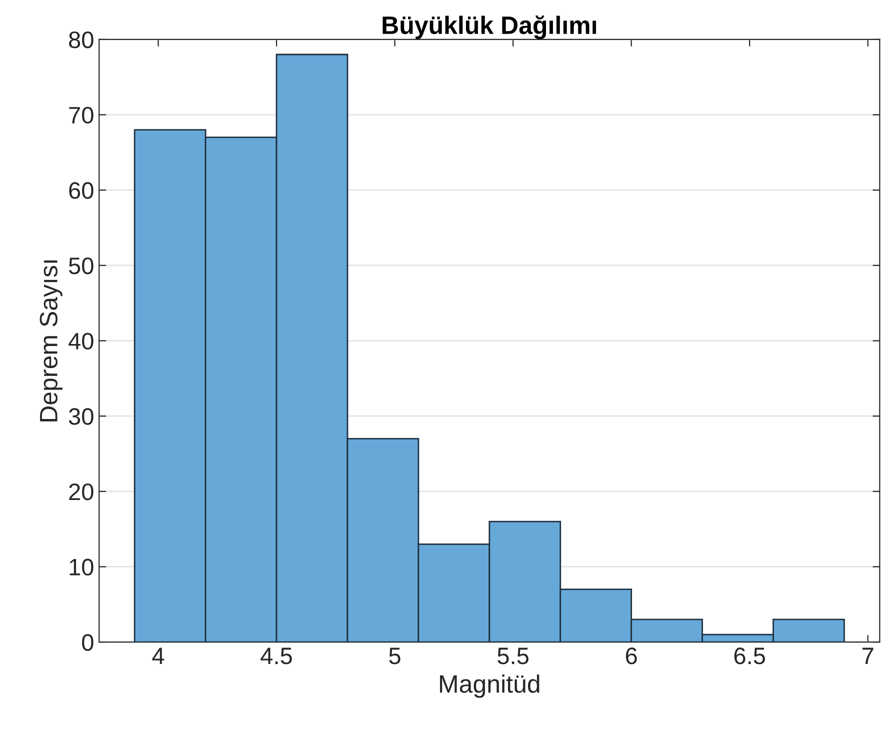 The width and height of the screenshot is (885, 744). I want to click on y-tick-label: 10, so click(82, 567).